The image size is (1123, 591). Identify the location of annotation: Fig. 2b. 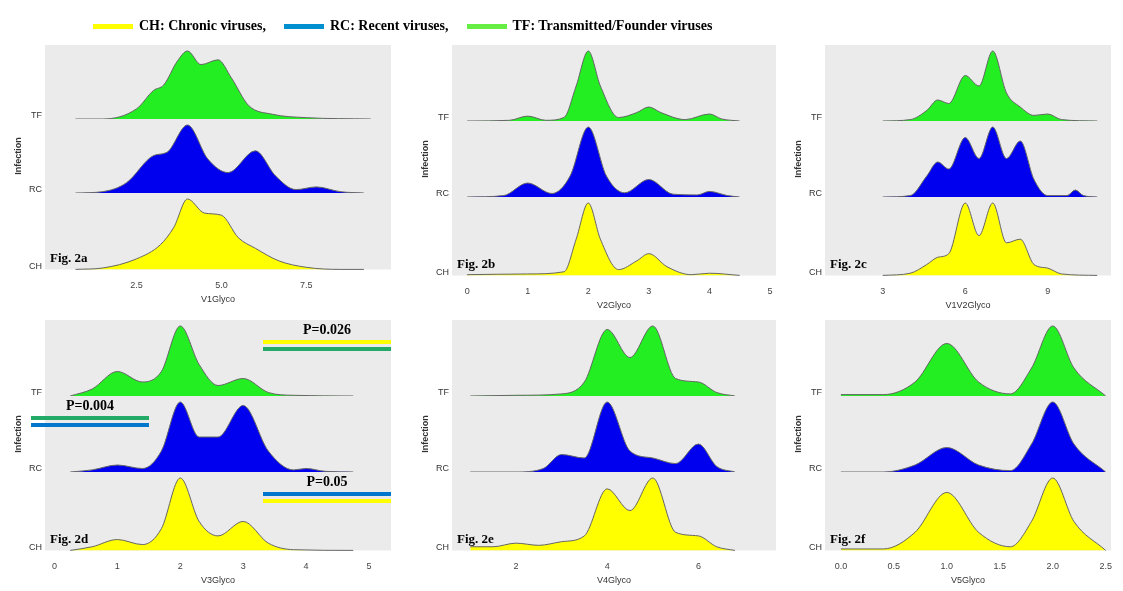
(476, 264).